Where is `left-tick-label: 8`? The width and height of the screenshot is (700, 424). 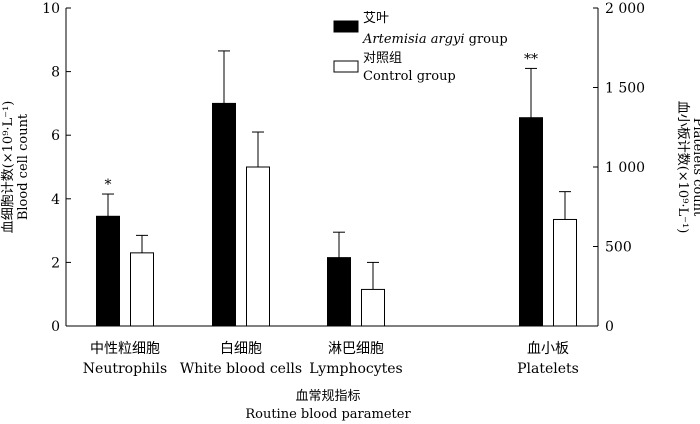
left-tick-label: 8 is located at coordinates (55, 73).